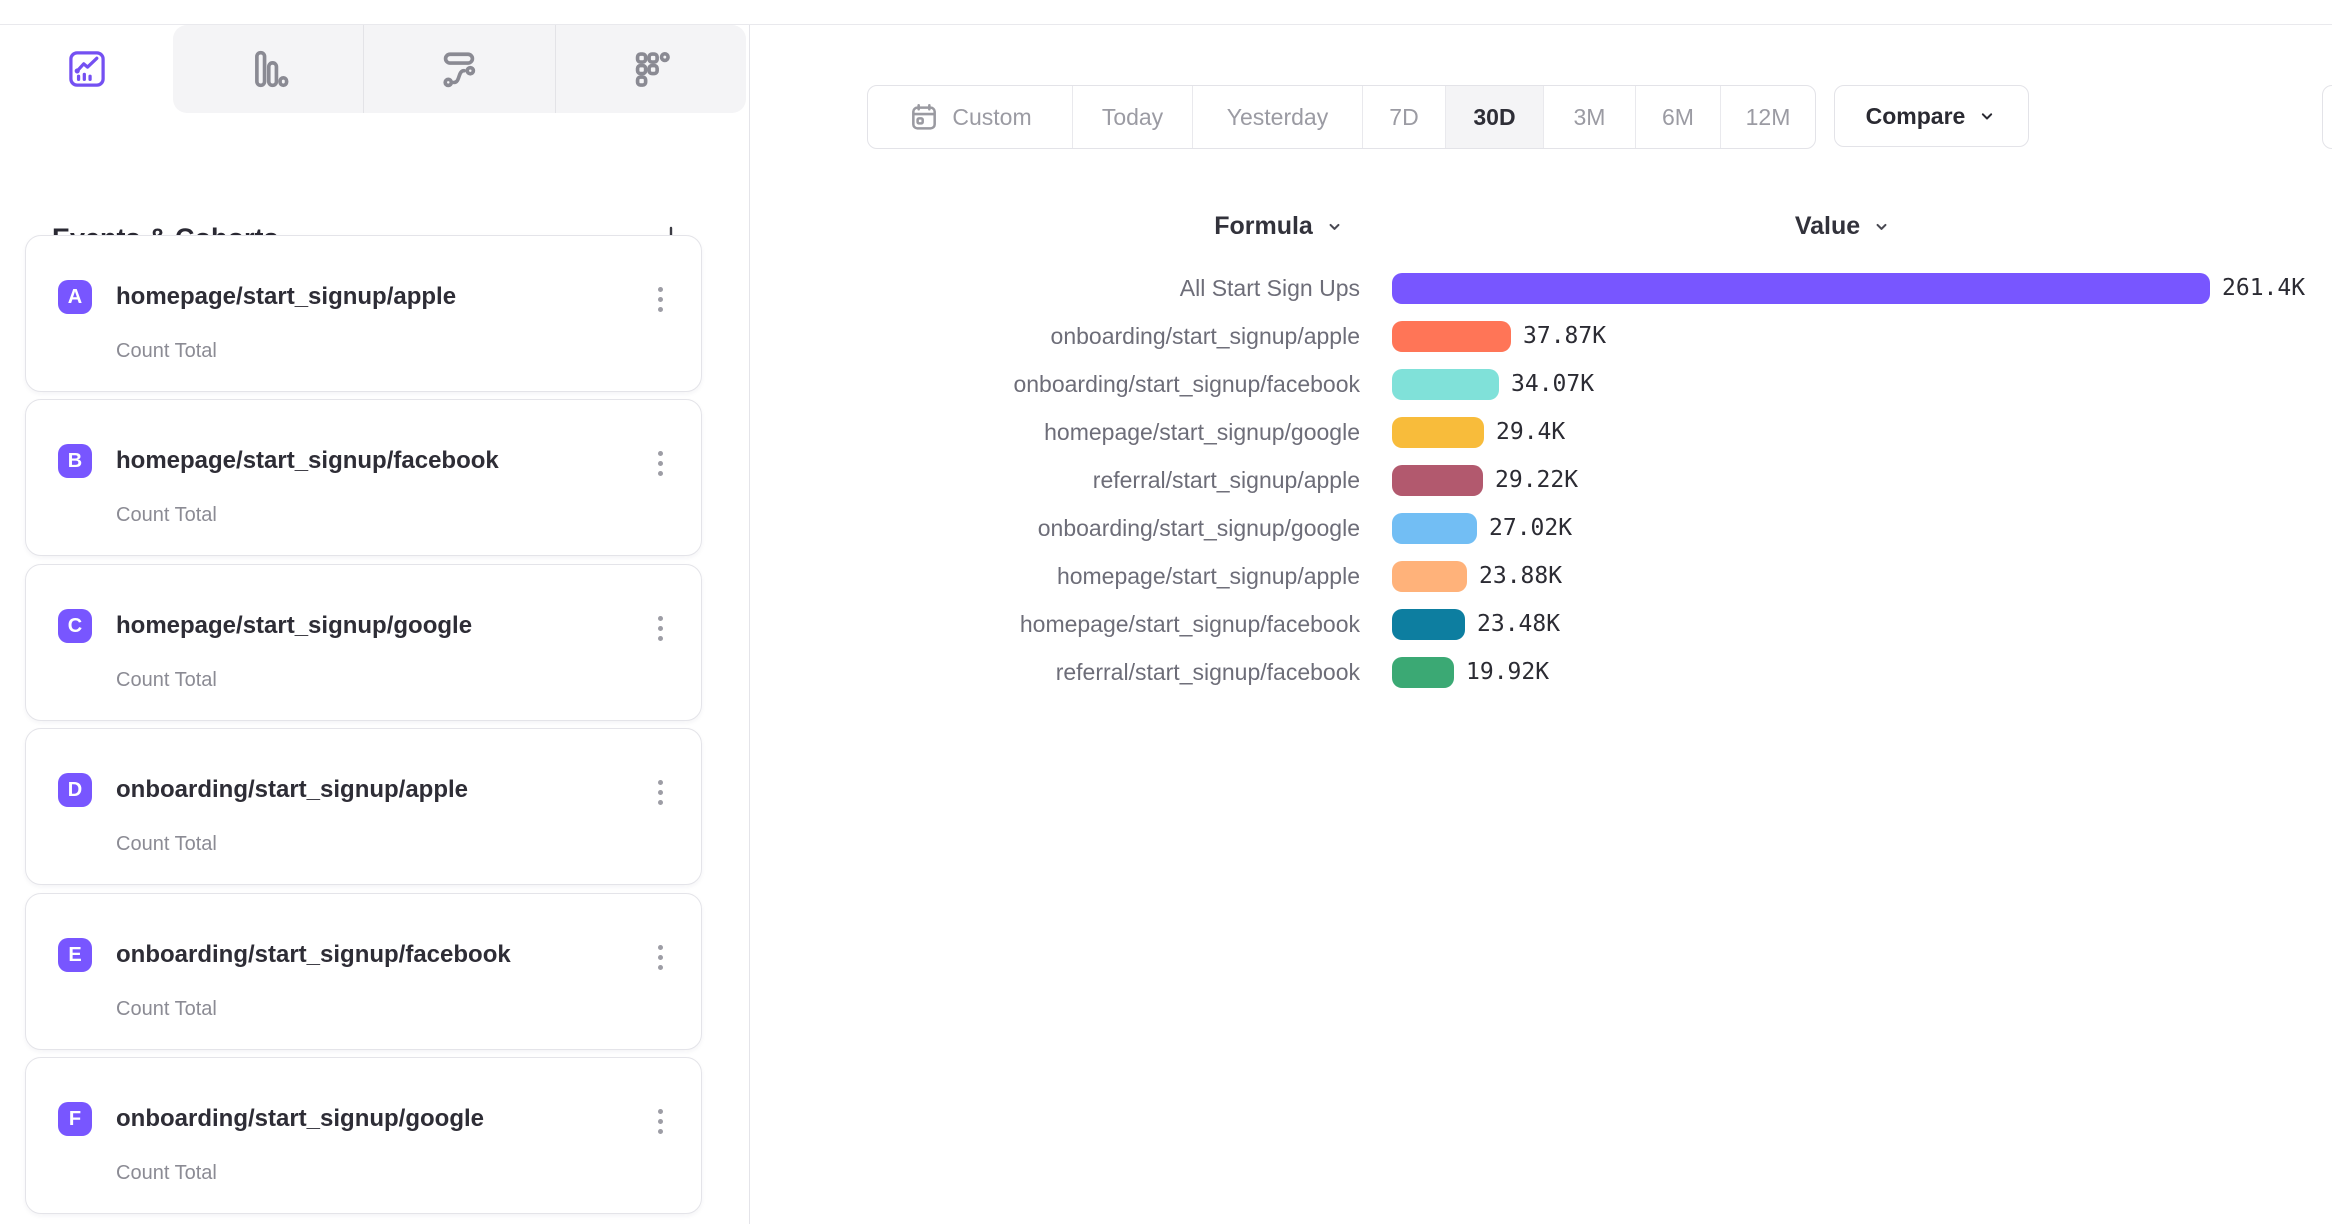 The width and height of the screenshot is (2332, 1224). Describe the element at coordinates (1205, 335) in the screenshot. I see `chart-row-label: onboarding/start_signup/apple` at that location.